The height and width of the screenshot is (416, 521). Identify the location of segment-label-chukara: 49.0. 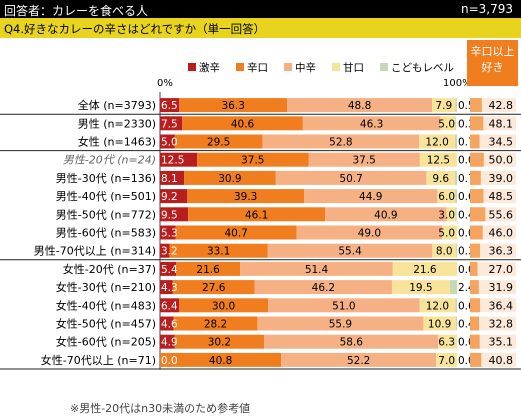
(369, 234).